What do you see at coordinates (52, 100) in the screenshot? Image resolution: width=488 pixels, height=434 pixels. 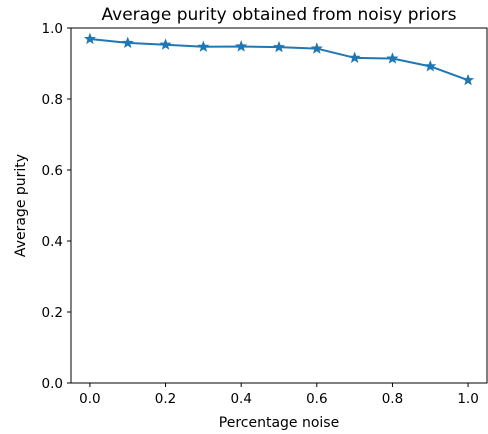 I see `y-tick-label: 0.8` at bounding box center [52, 100].